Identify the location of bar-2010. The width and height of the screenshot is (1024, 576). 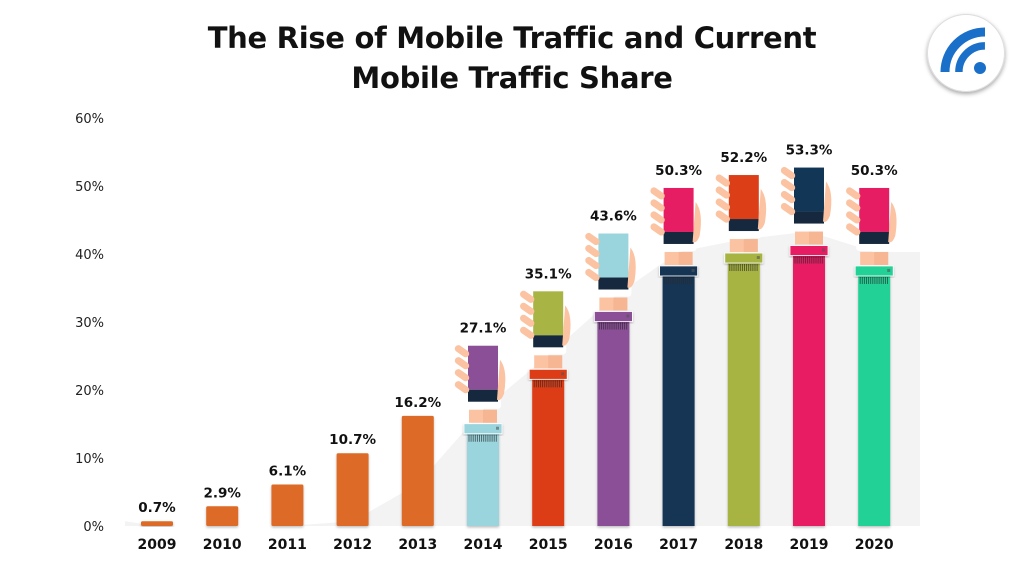
(222, 516).